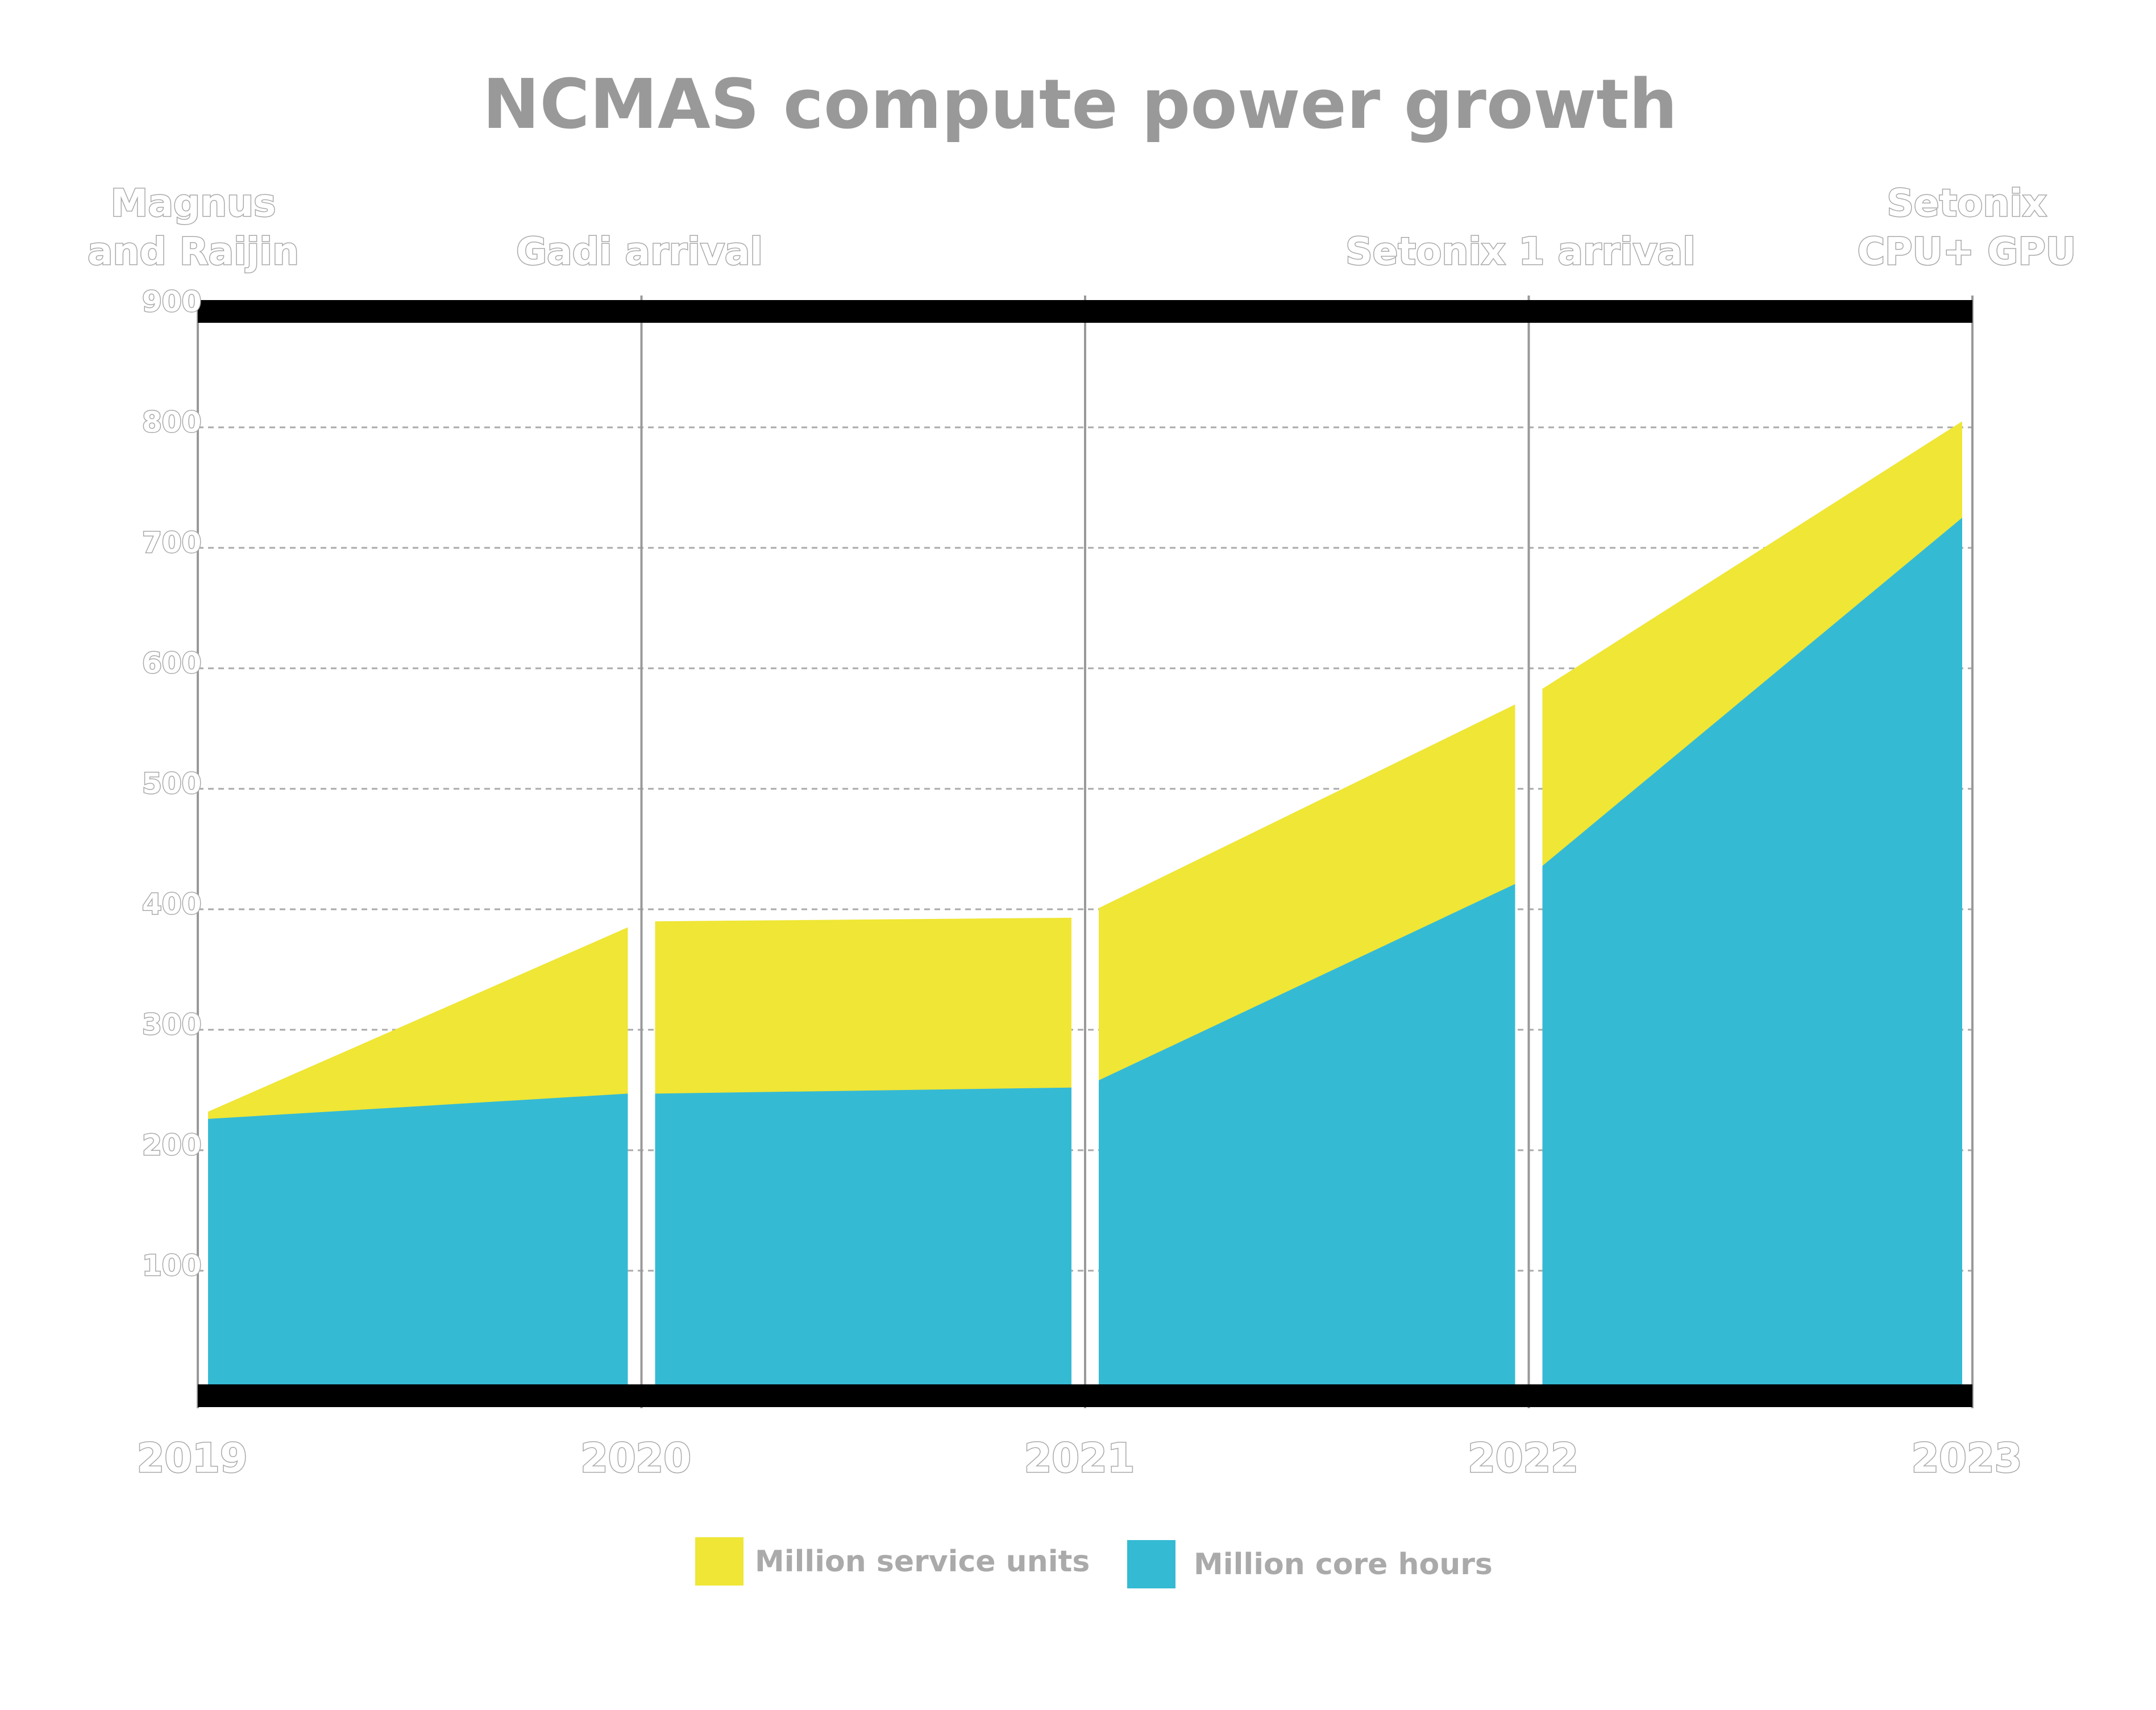  What do you see at coordinates (172, 301) in the screenshot?
I see `y-tick-900: 900` at bounding box center [172, 301].